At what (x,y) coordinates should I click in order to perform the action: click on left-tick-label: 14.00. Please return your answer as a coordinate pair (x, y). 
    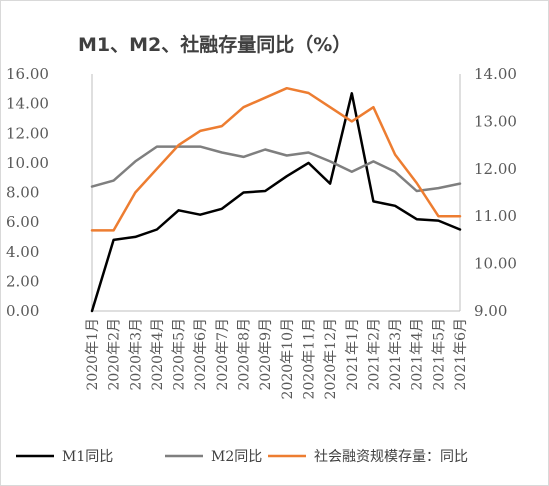
    Looking at the image, I should click on (27, 104).